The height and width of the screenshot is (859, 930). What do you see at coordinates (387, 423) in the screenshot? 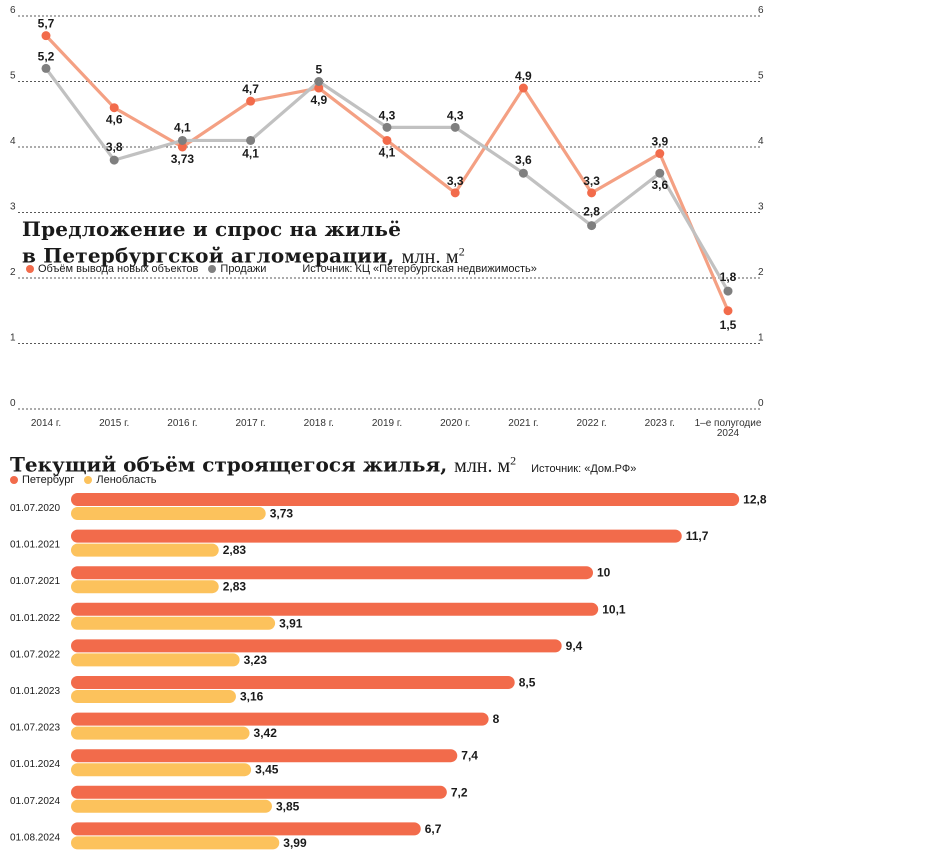
I see `x-tick-label: 2019 г.` at bounding box center [387, 423].